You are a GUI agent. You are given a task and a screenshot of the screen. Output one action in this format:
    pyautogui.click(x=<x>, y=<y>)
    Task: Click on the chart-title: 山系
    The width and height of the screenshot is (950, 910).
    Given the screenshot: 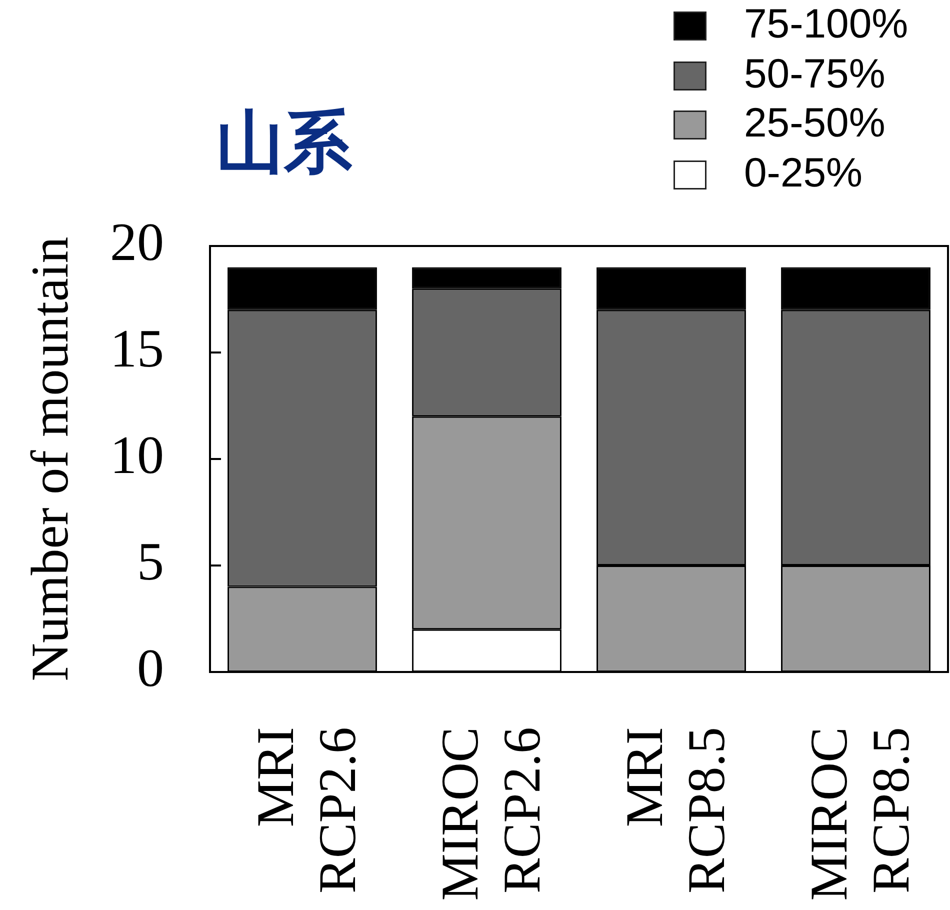 What is the action you would take?
    pyautogui.click(x=284, y=143)
    